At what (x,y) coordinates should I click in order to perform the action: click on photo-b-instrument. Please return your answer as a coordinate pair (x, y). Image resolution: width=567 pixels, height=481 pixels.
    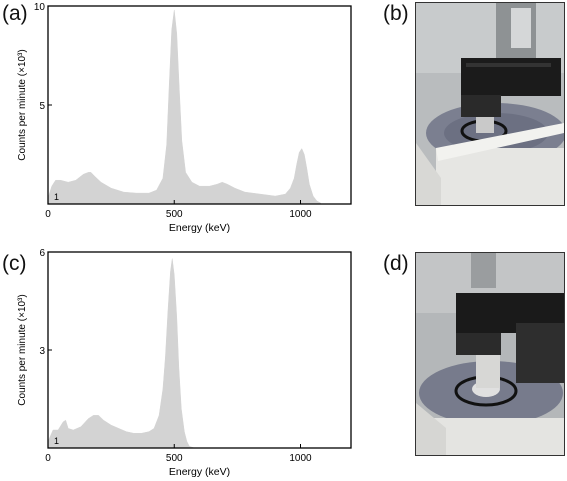
    Looking at the image, I should click on (490, 104).